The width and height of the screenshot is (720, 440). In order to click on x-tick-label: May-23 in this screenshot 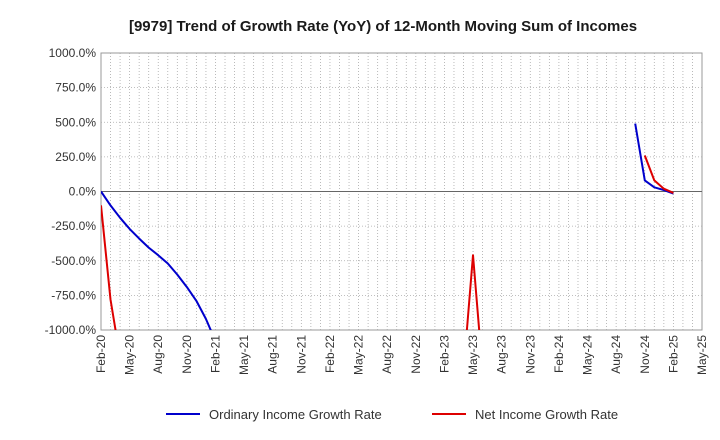, I will do `click(473, 355)`.